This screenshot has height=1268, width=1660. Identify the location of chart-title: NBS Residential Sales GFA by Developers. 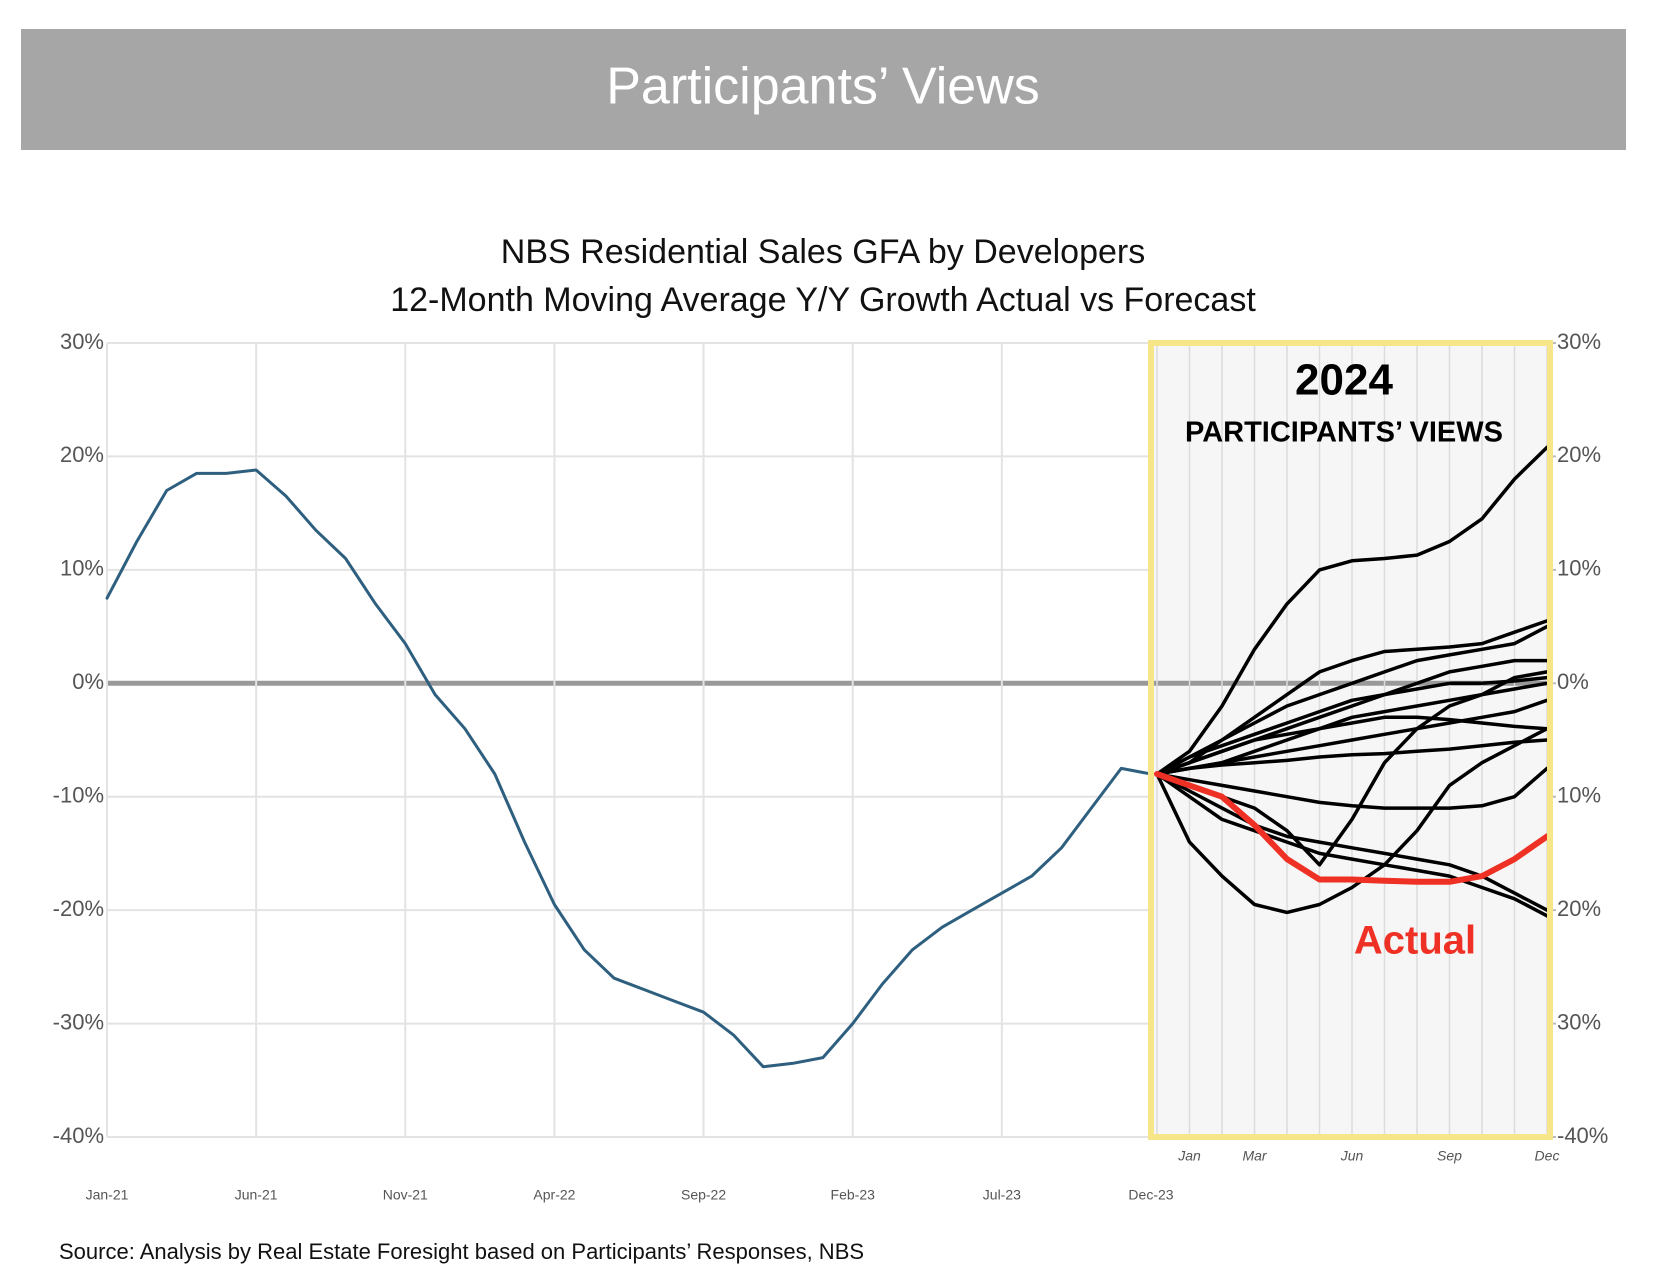
(823, 252).